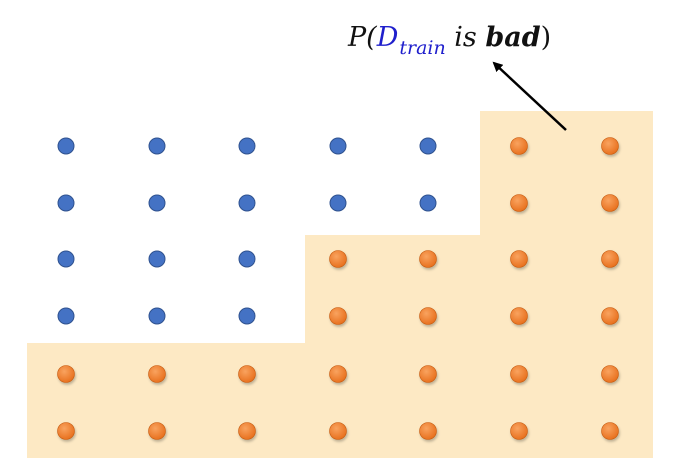 This screenshot has height=472, width=681. I want to click on pointer-arrow, so click(529, 96).